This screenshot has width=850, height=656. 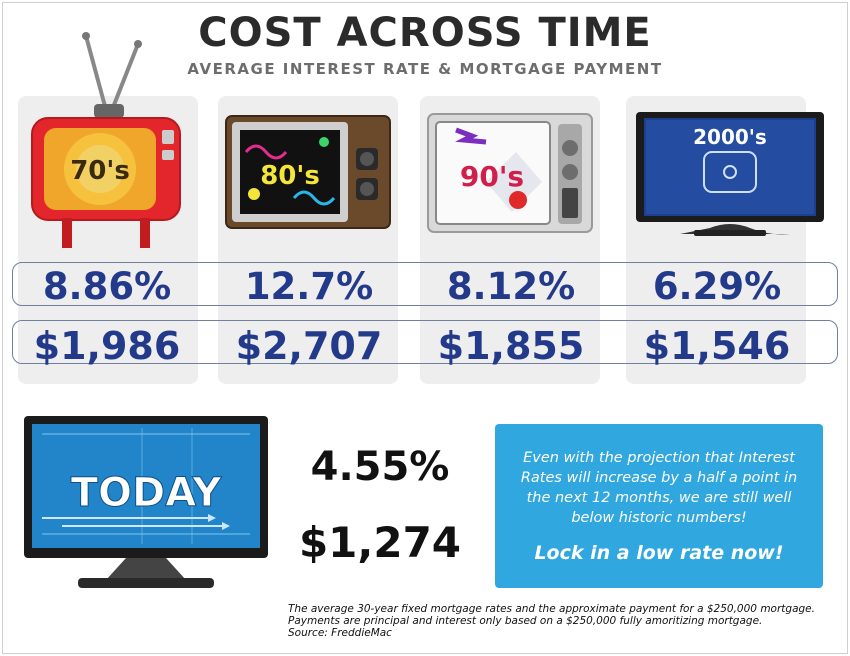 I want to click on tv-today-icon: TODAY, so click(x=146, y=502).